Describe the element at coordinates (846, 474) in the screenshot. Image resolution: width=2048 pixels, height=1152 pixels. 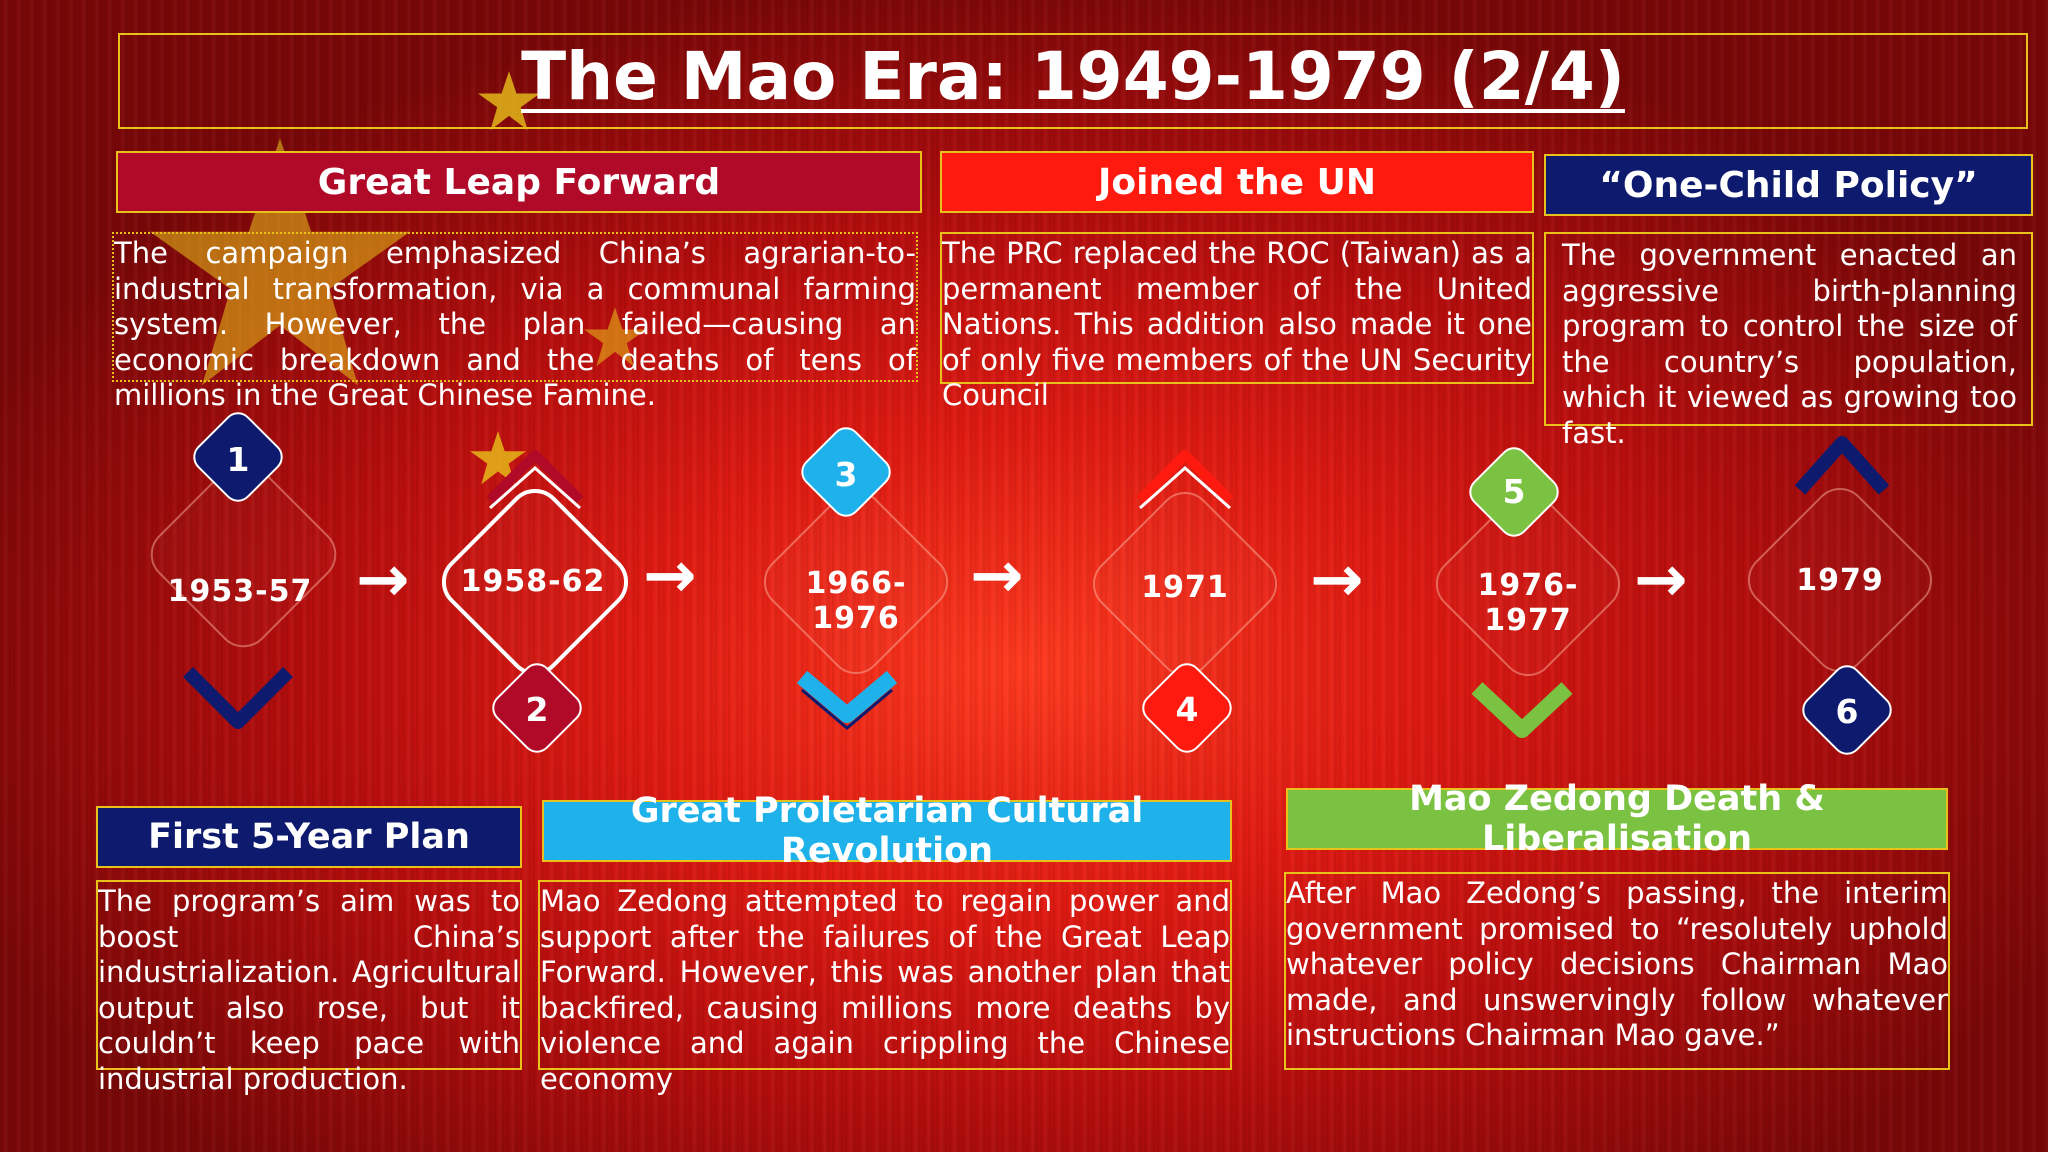
I see `badge-number-3: 3` at that location.